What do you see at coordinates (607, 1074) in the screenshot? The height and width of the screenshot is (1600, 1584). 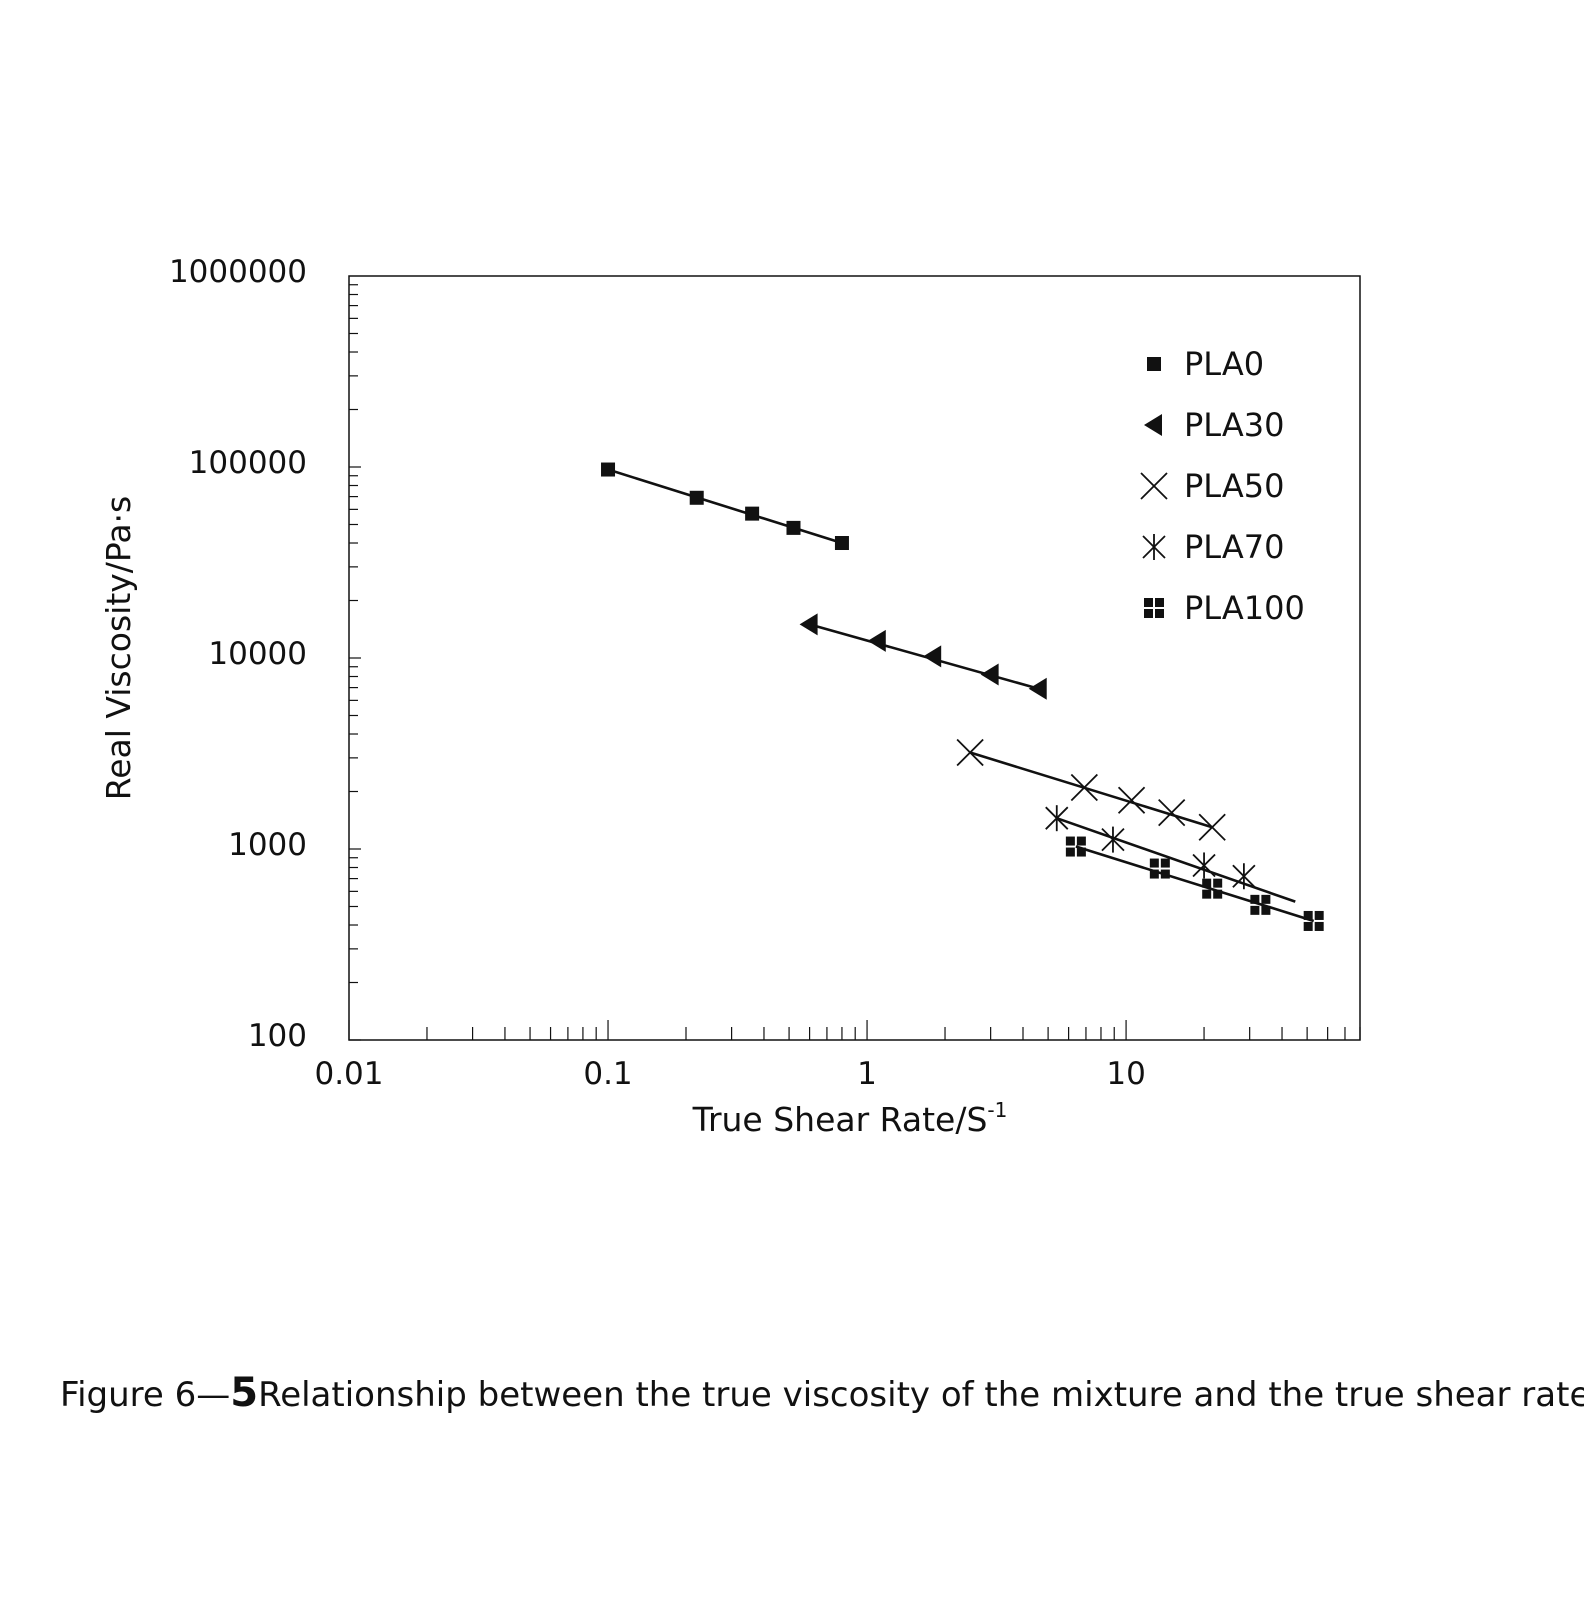 I see `x-tick-label: 0.1` at bounding box center [607, 1074].